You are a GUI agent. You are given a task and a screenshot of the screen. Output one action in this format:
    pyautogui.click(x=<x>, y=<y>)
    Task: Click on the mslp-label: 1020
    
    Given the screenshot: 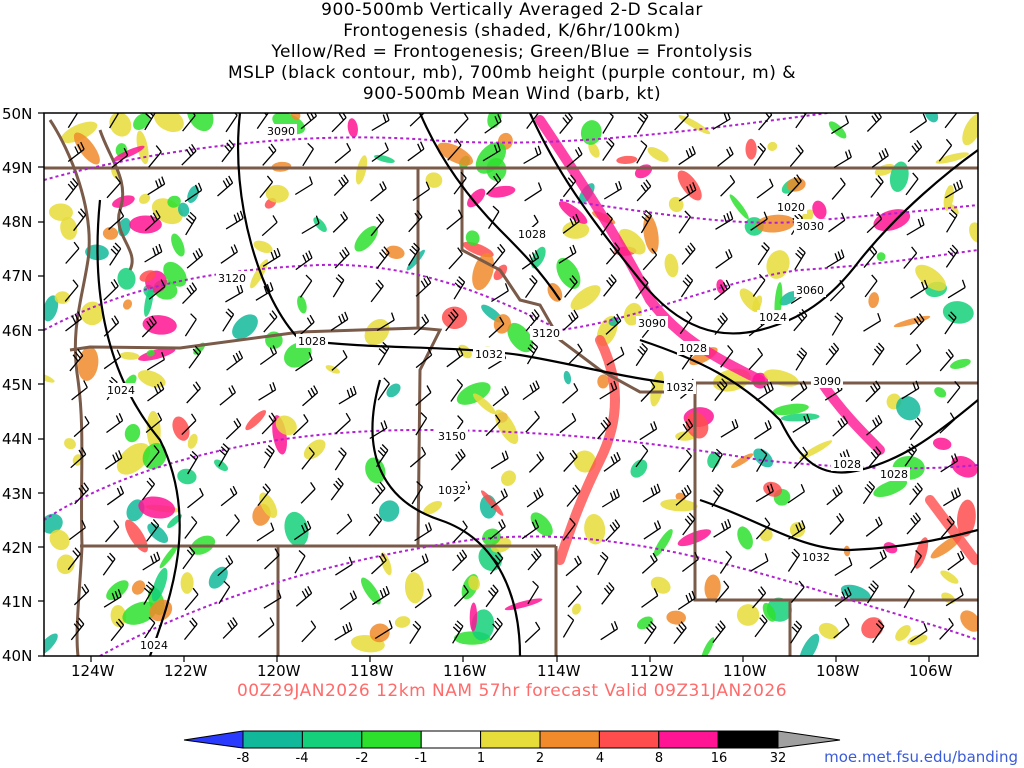 What is the action you would take?
    pyautogui.click(x=791, y=207)
    